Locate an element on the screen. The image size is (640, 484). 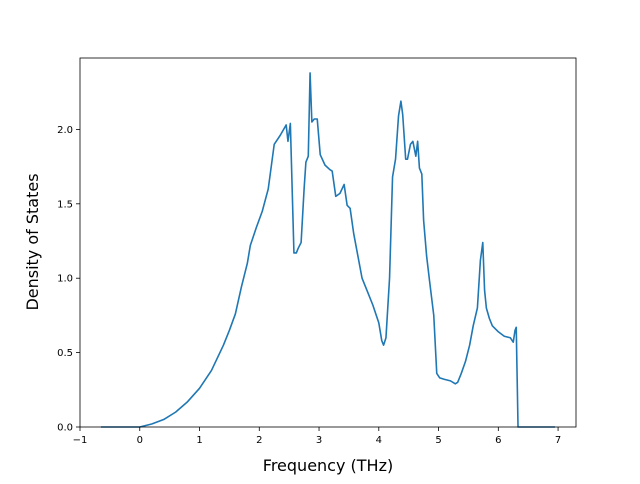
y-axis-label: Density of States is located at coordinates (32, 241).